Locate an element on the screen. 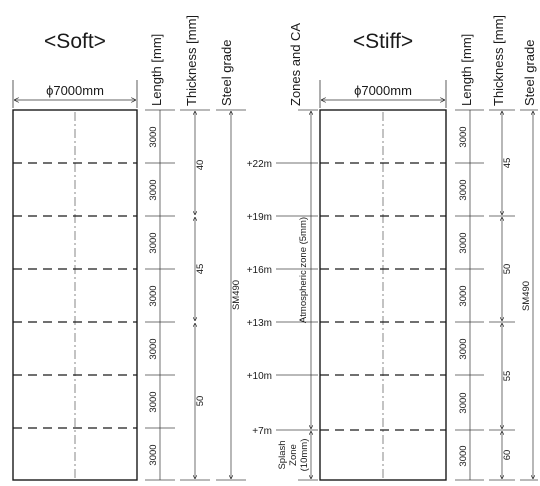  soft-thickness-column: 40 45 50 is located at coordinates (195, 295).